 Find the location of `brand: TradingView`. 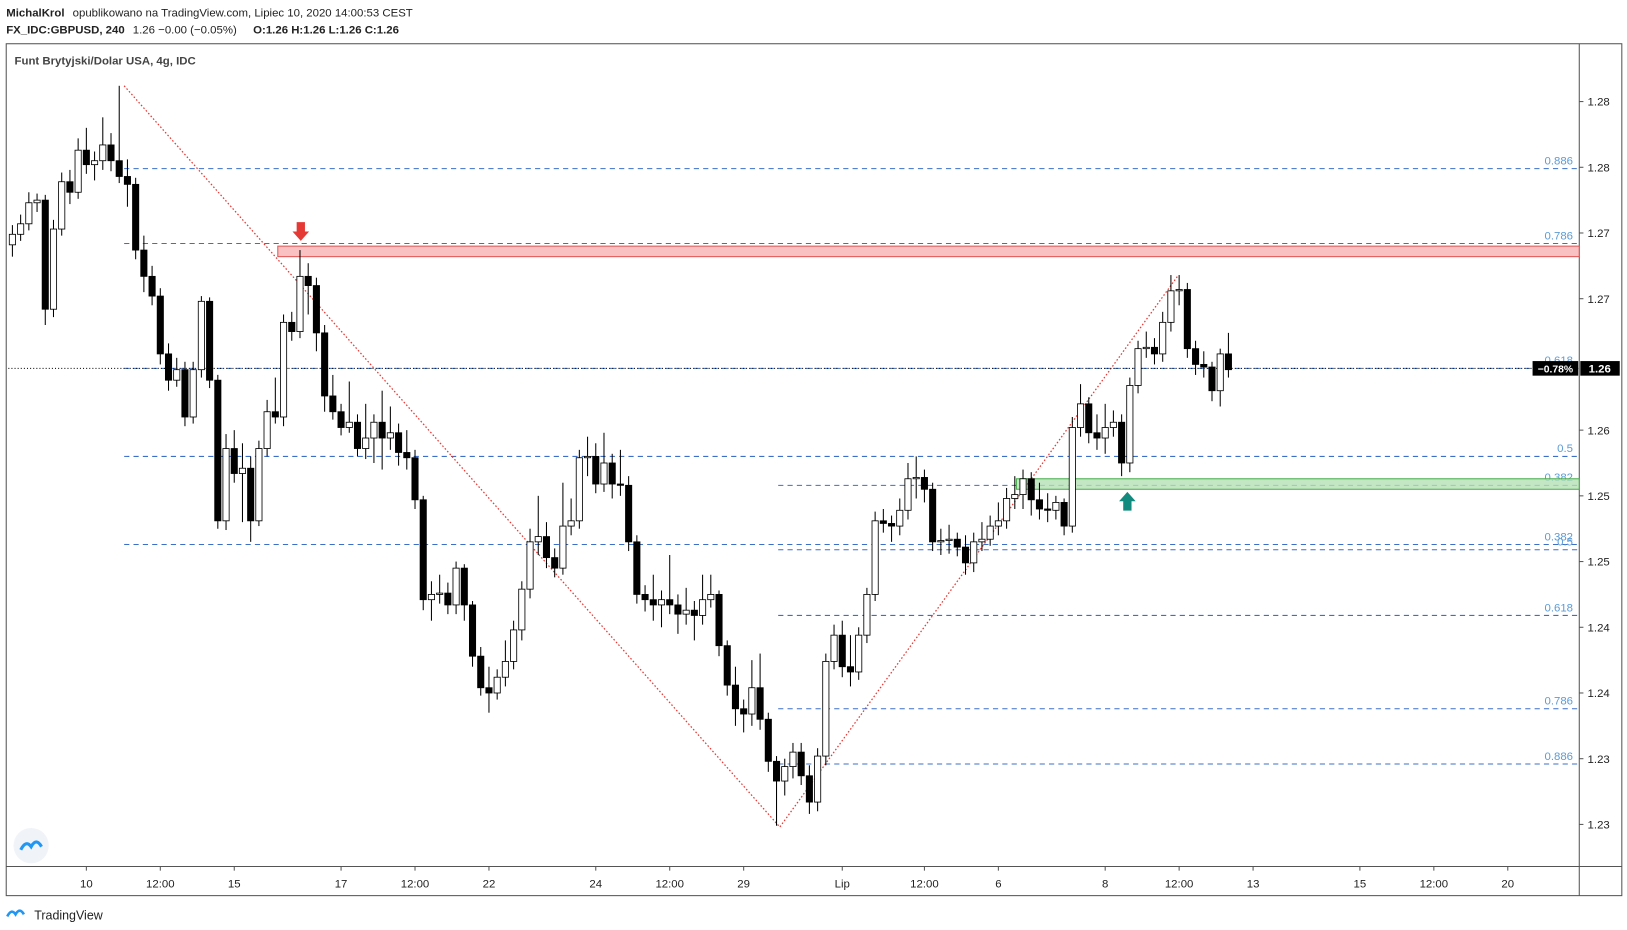

brand: TradingView is located at coordinates (68, 916).